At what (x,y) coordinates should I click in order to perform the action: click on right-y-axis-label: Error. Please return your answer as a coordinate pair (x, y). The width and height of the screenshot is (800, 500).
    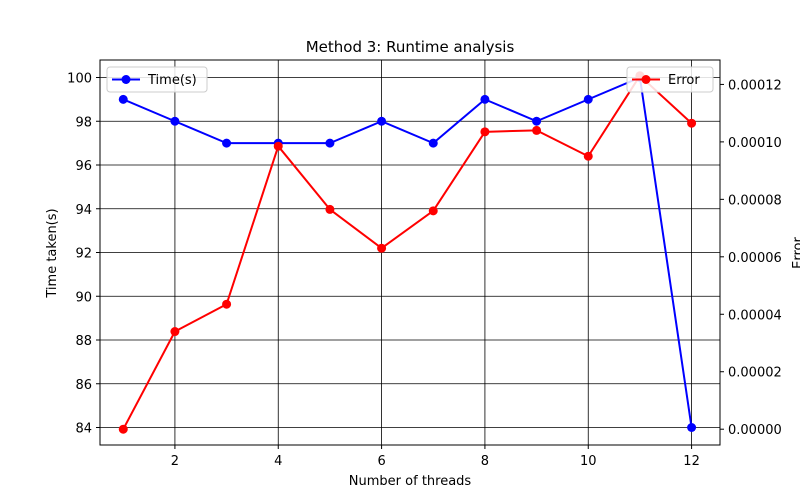
    Looking at the image, I should click on (795, 253).